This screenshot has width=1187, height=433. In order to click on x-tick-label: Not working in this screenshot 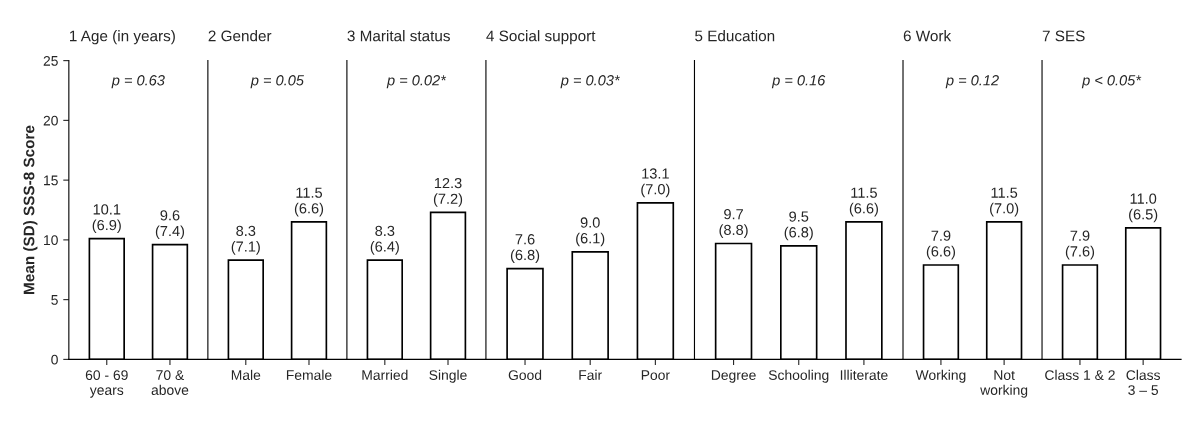, I will do `click(1004, 384)`.